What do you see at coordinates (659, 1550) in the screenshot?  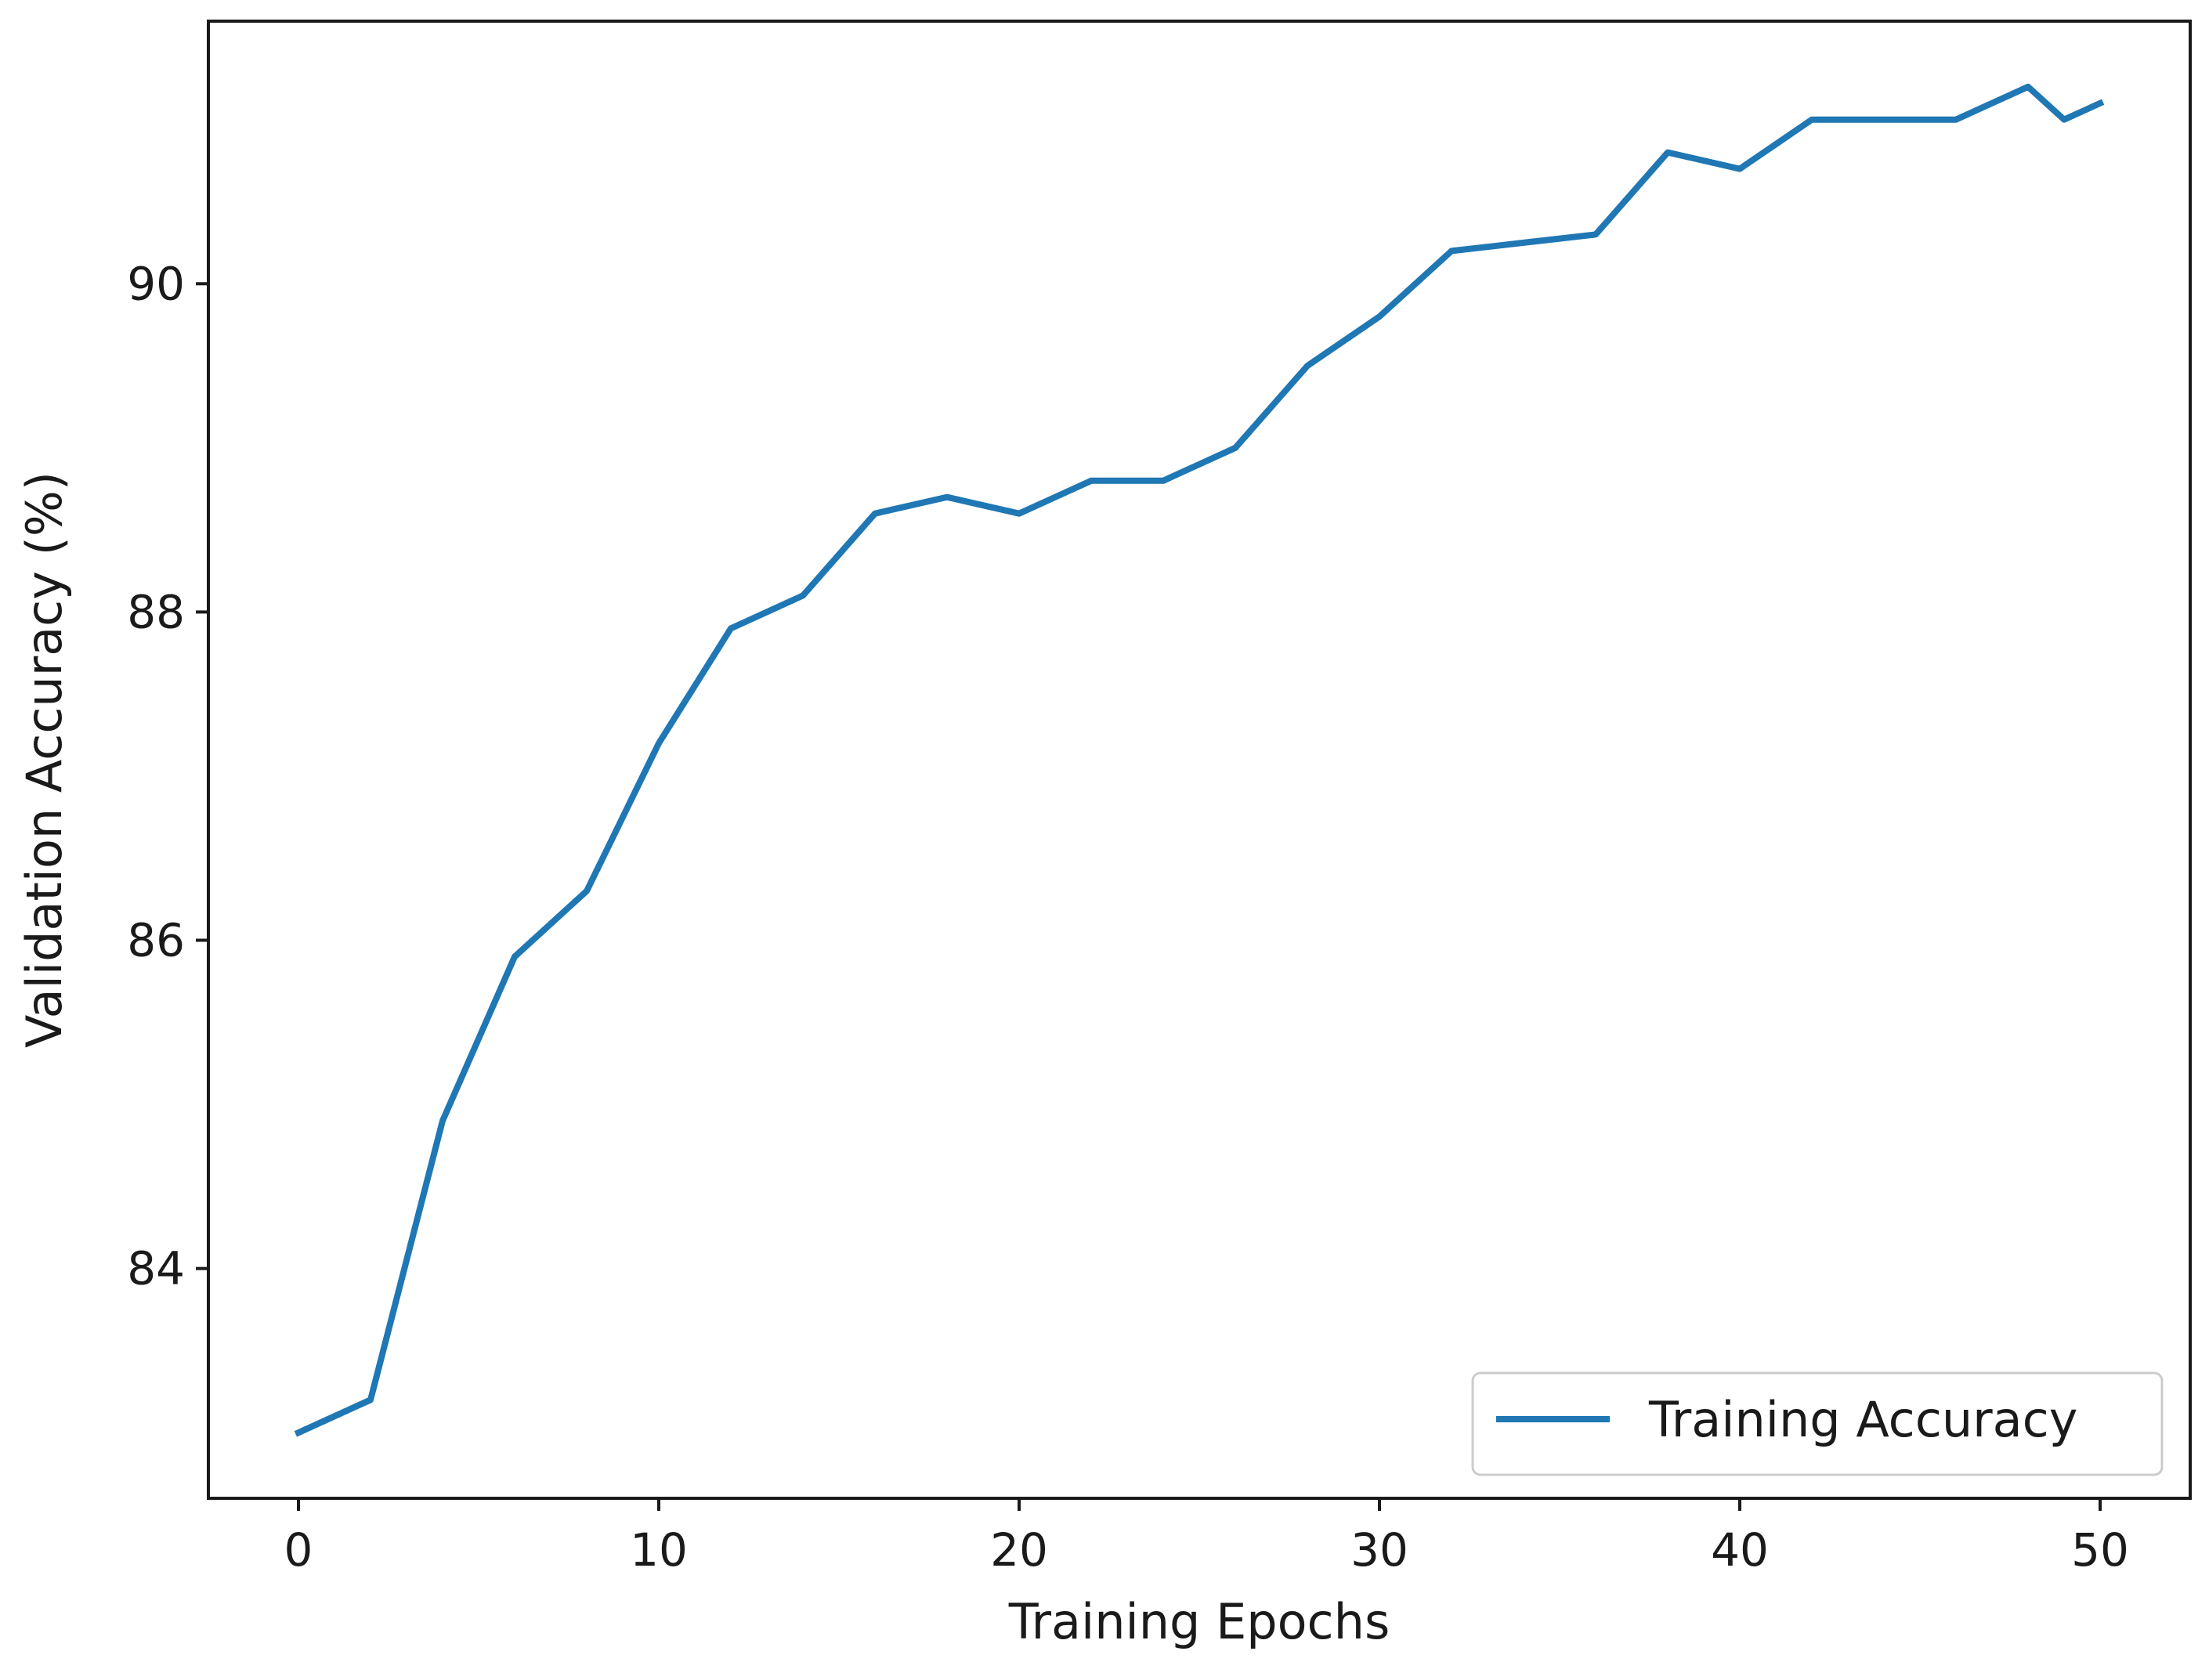 I see `x-tick-label: 10` at bounding box center [659, 1550].